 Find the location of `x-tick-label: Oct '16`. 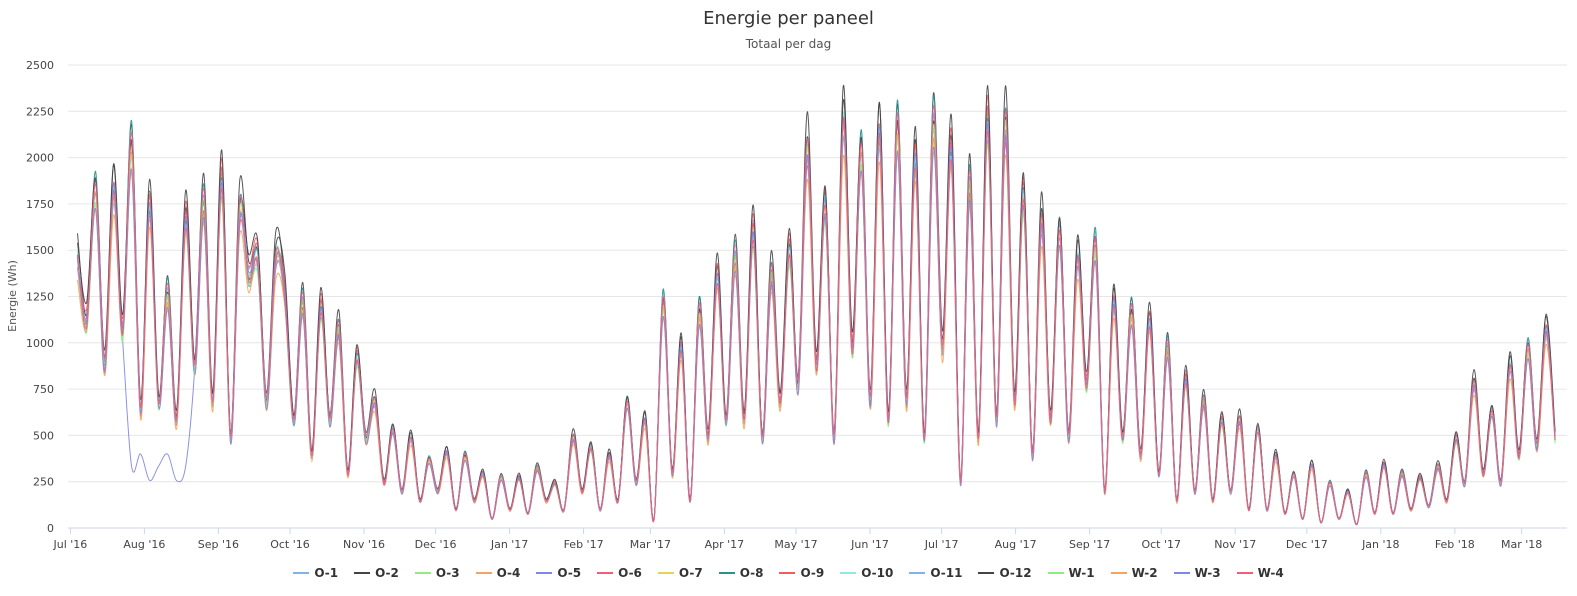

x-tick-label: Oct '16 is located at coordinates (290, 544).